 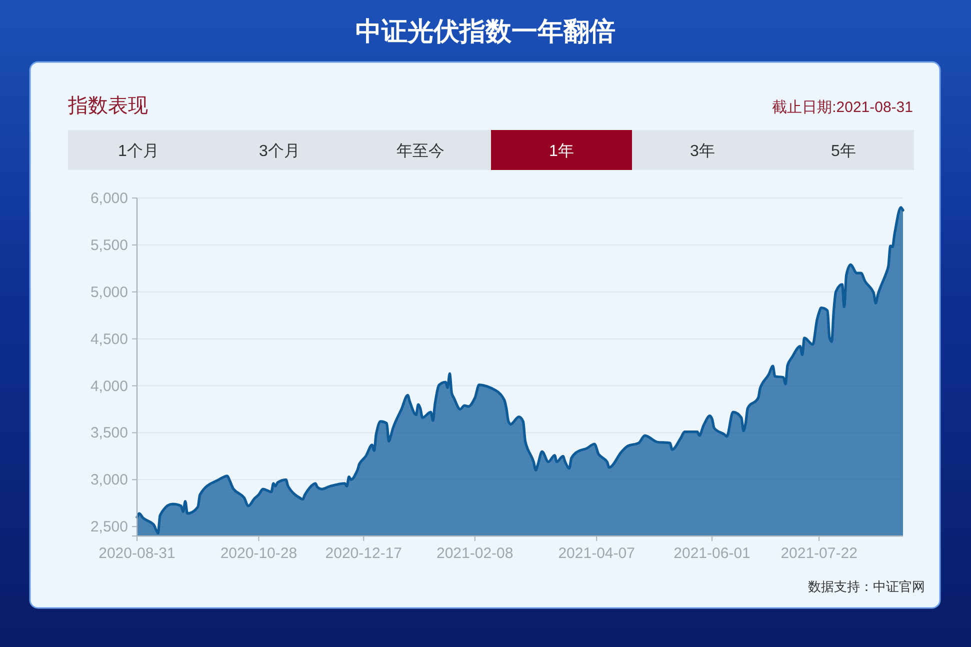 What do you see at coordinates (842, 107) in the screenshot?
I see `cutoff-date-note: 截止日期:2021-08-31` at bounding box center [842, 107].